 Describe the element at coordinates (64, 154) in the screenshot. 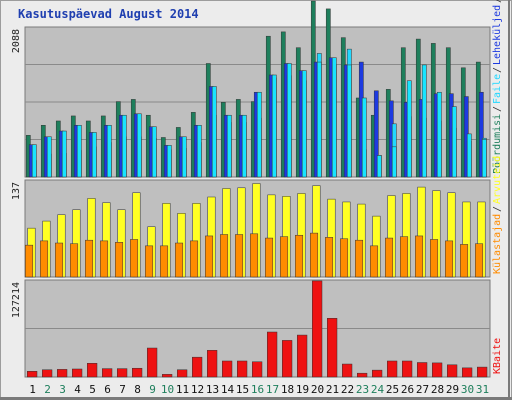

I see `bar-top-Leheküljed-day-3` at that location.